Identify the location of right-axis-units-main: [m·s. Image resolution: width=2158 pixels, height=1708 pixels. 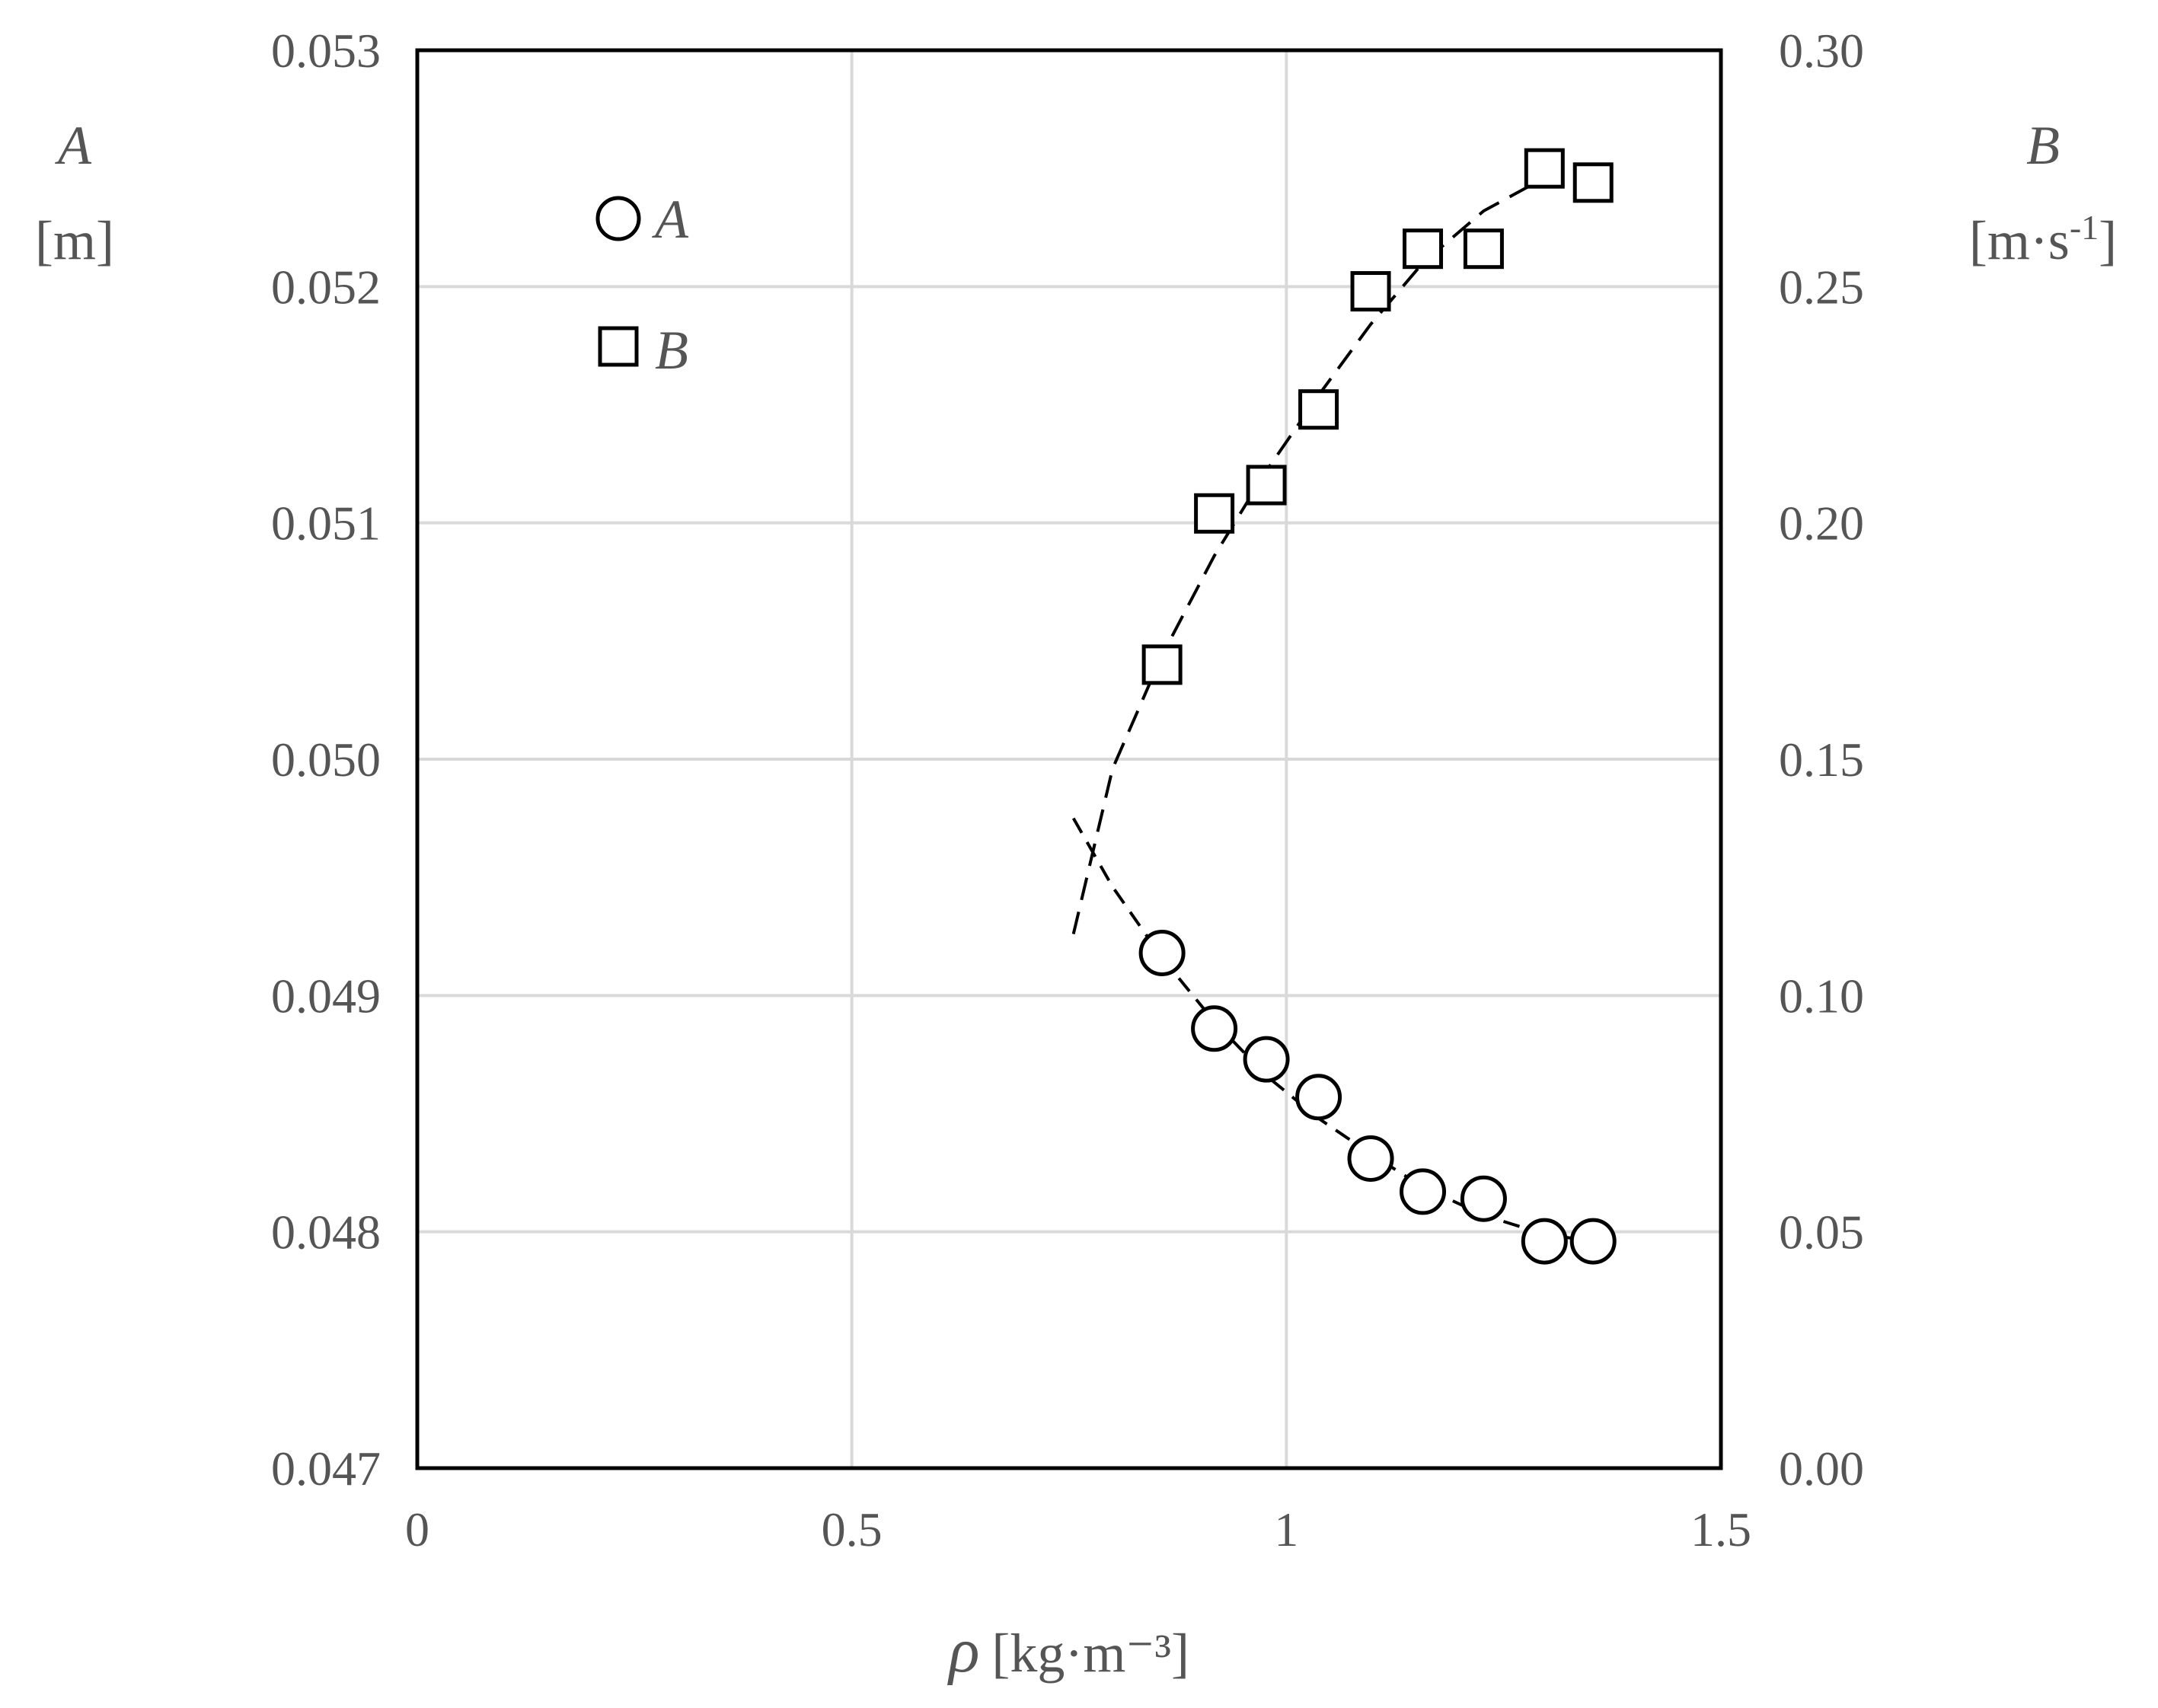
(2019, 240).